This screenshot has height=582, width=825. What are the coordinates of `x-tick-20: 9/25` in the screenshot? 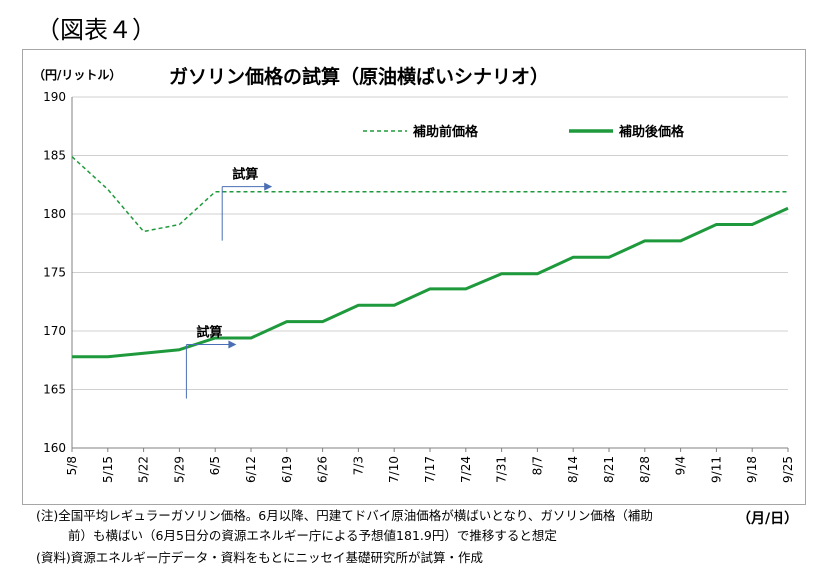 It's located at (788, 469).